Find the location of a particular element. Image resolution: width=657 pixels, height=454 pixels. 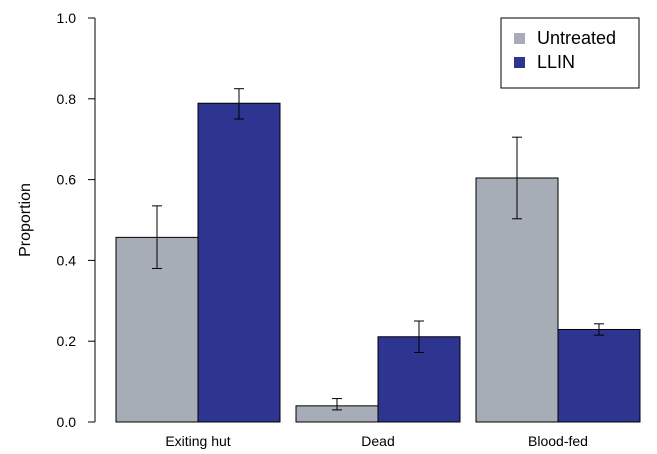

legend-label-llin: LLIN is located at coordinates (556, 62).